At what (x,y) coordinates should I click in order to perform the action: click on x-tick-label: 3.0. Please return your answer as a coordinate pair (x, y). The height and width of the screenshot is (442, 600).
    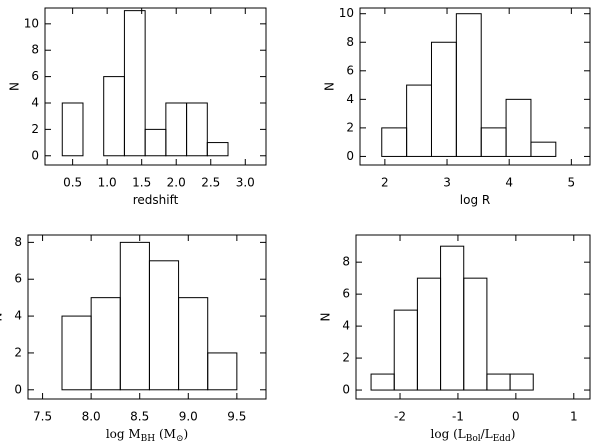
    Looking at the image, I should click on (245, 183).